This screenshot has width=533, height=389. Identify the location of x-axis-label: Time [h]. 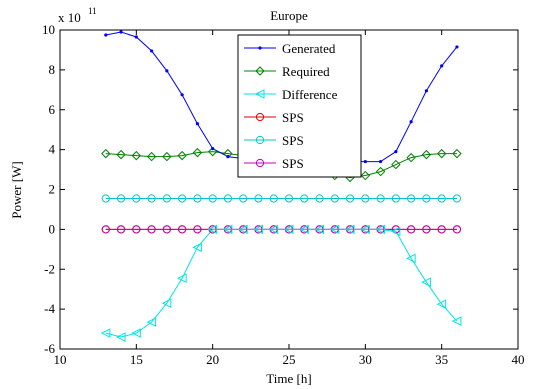
(288, 378).